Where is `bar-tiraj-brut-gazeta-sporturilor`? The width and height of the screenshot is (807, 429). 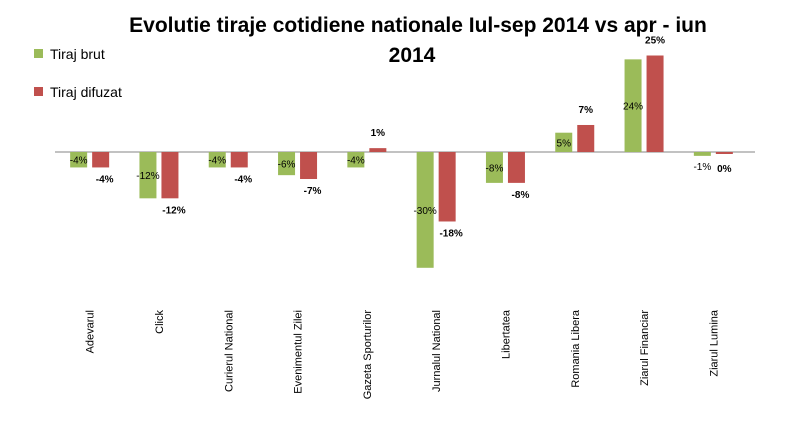
bar-tiraj-brut-gazeta-sporturilor is located at coordinates (356, 160).